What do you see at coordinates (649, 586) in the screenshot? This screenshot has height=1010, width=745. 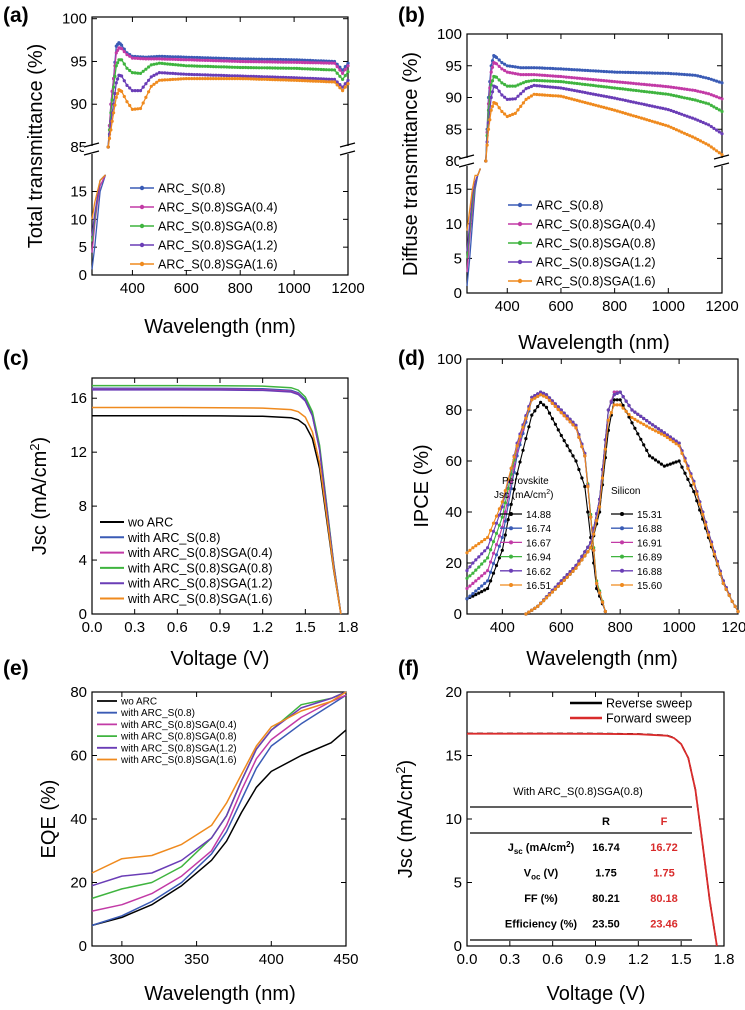 I see `d-jsc-silicon: 15.60` at bounding box center [649, 586].